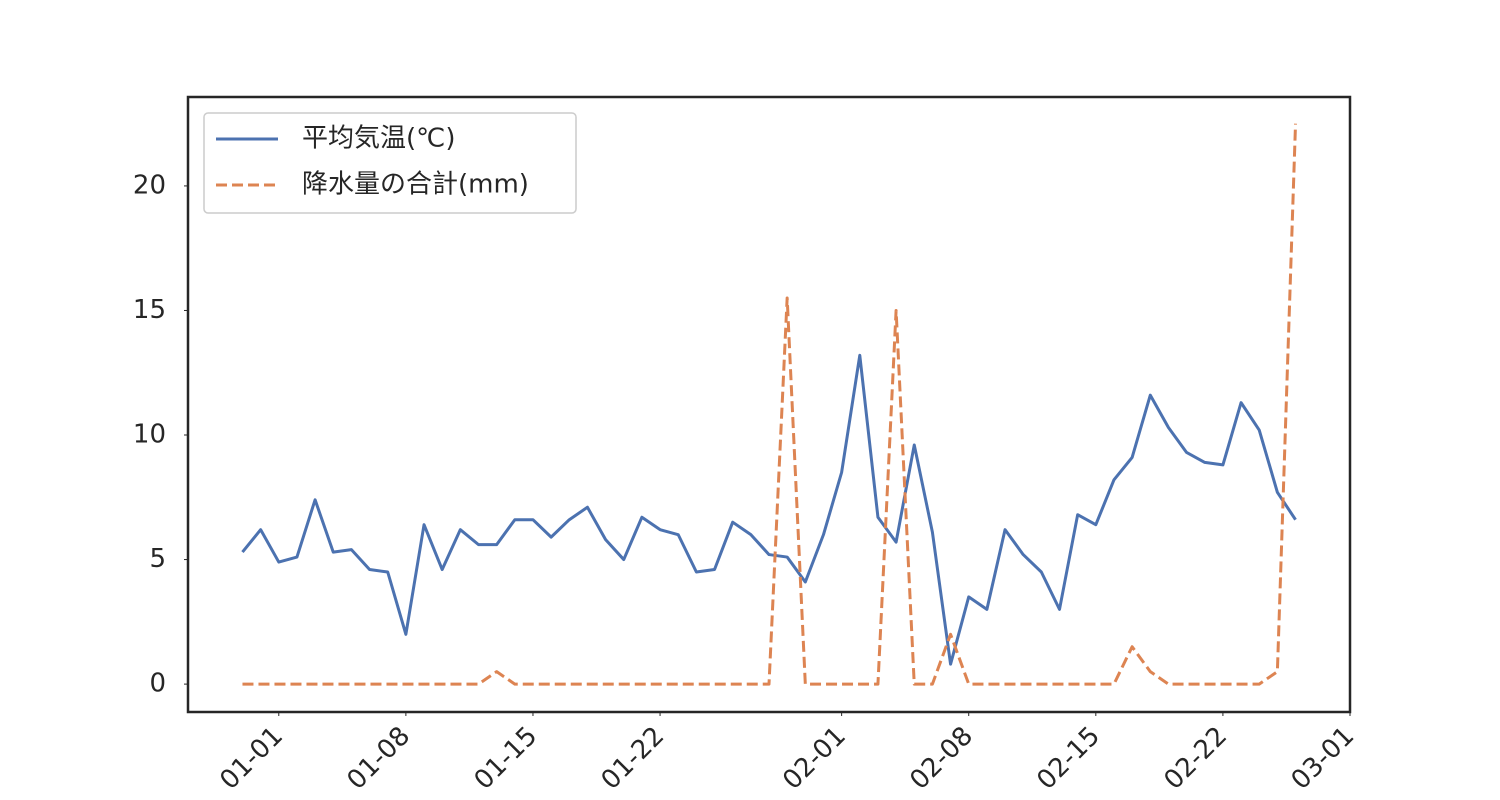 The height and width of the screenshot is (800, 1500). I want to click on y-tick-label: 10, so click(149, 435).